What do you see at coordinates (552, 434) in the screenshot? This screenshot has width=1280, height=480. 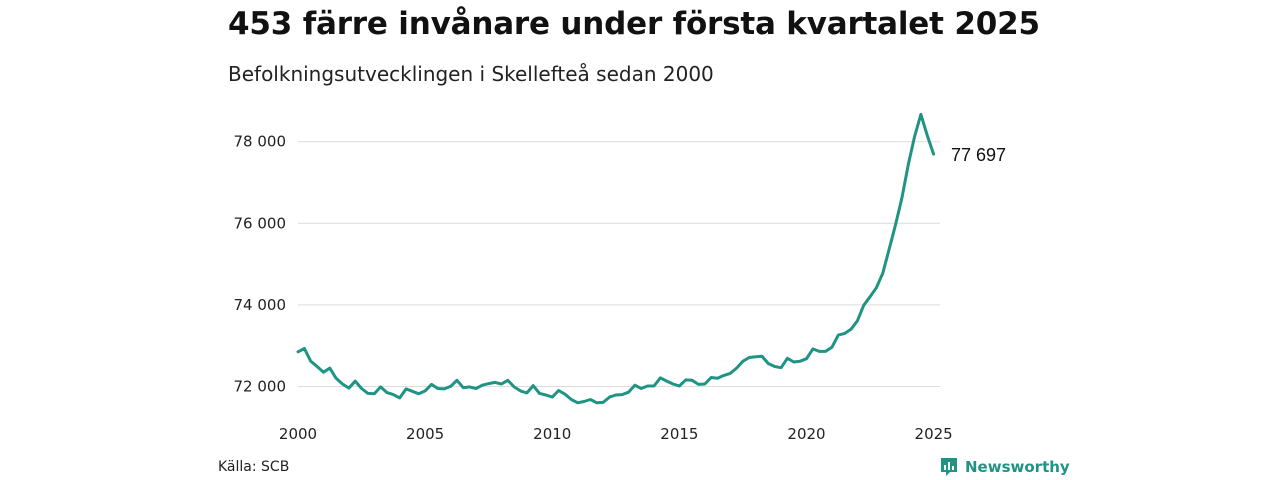 I see `x-tick-label: 2010` at bounding box center [552, 434].